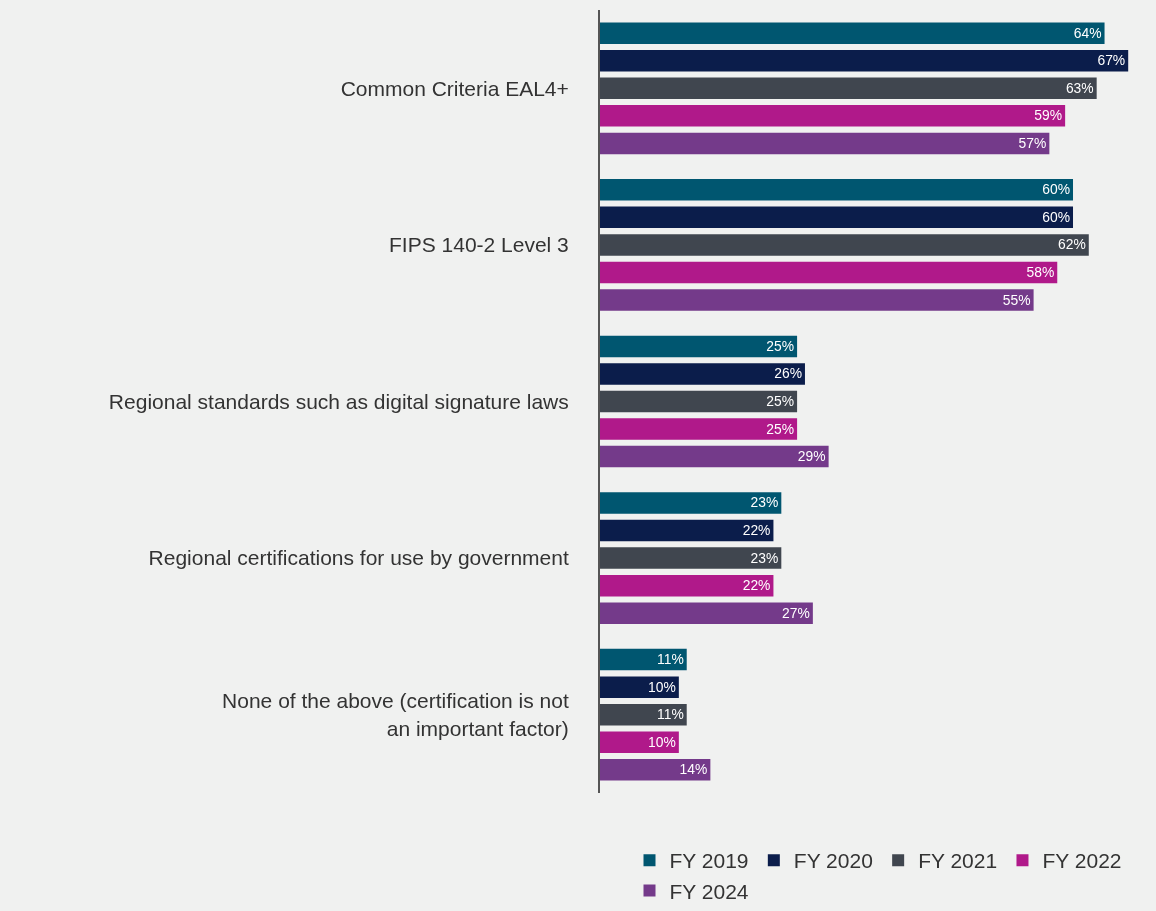 Image resolution: width=1156 pixels, height=911 pixels. Describe the element at coordinates (958, 861) in the screenshot. I see `legend-label: FY 2021` at that location.